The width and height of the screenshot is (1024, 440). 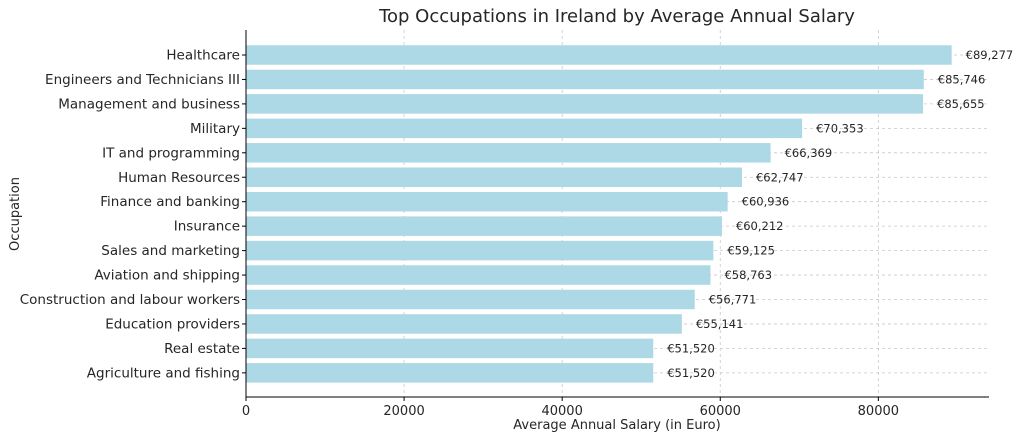 I want to click on data-label: €66,369, so click(x=809, y=153).